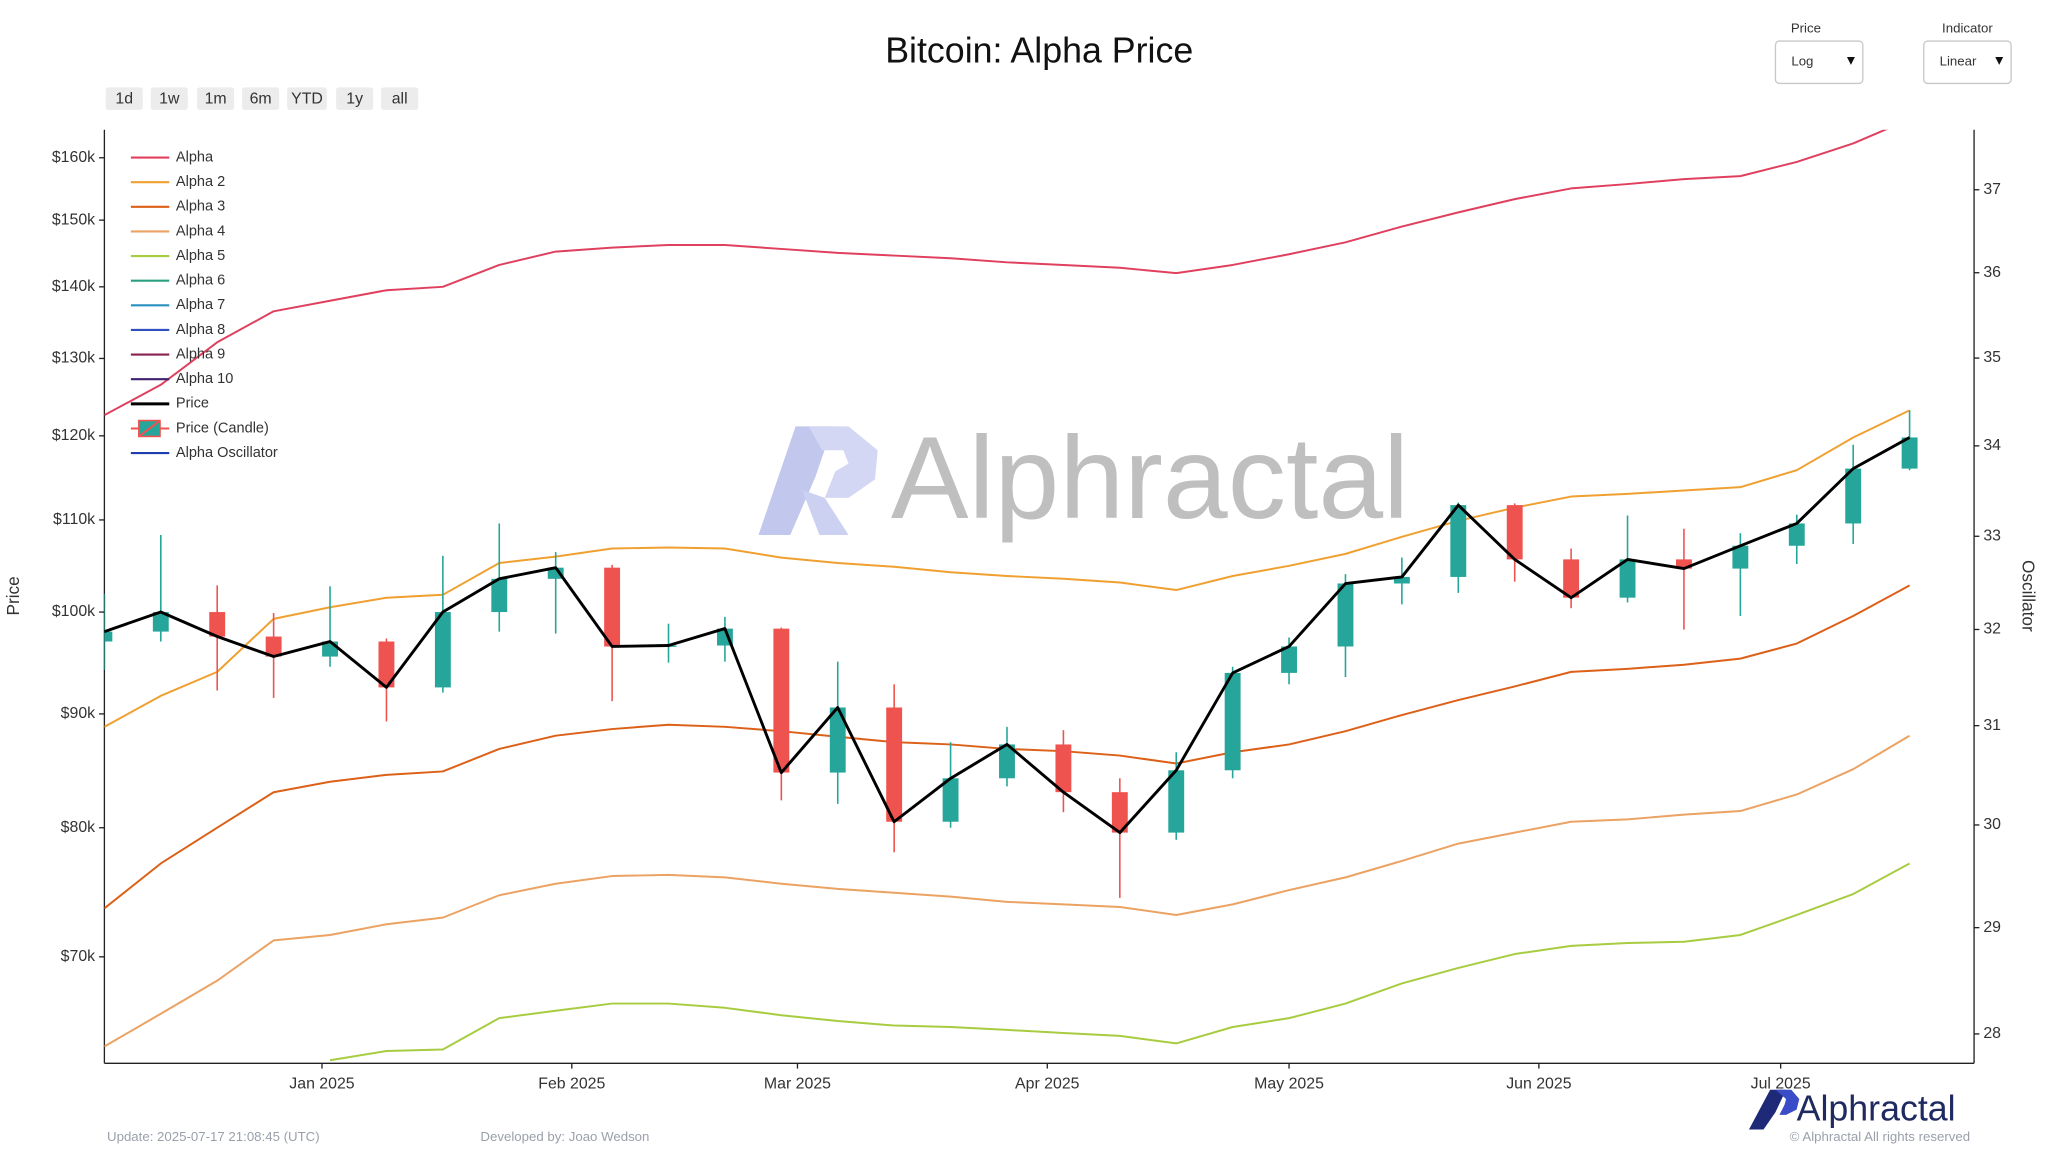  Describe the element at coordinates (78, 827) in the screenshot. I see `y-tick-label: $80k` at that location.